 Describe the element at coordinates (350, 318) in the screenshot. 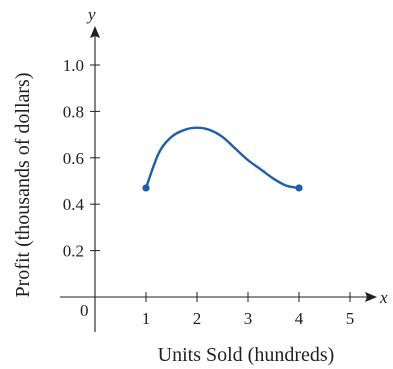

I see `x-tick-label: 5` at that location.